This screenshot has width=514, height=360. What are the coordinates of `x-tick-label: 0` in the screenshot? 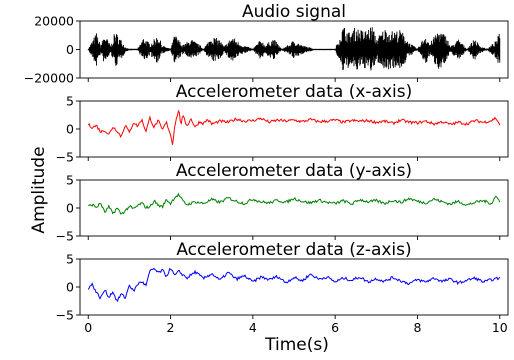 It's located at (88, 327).